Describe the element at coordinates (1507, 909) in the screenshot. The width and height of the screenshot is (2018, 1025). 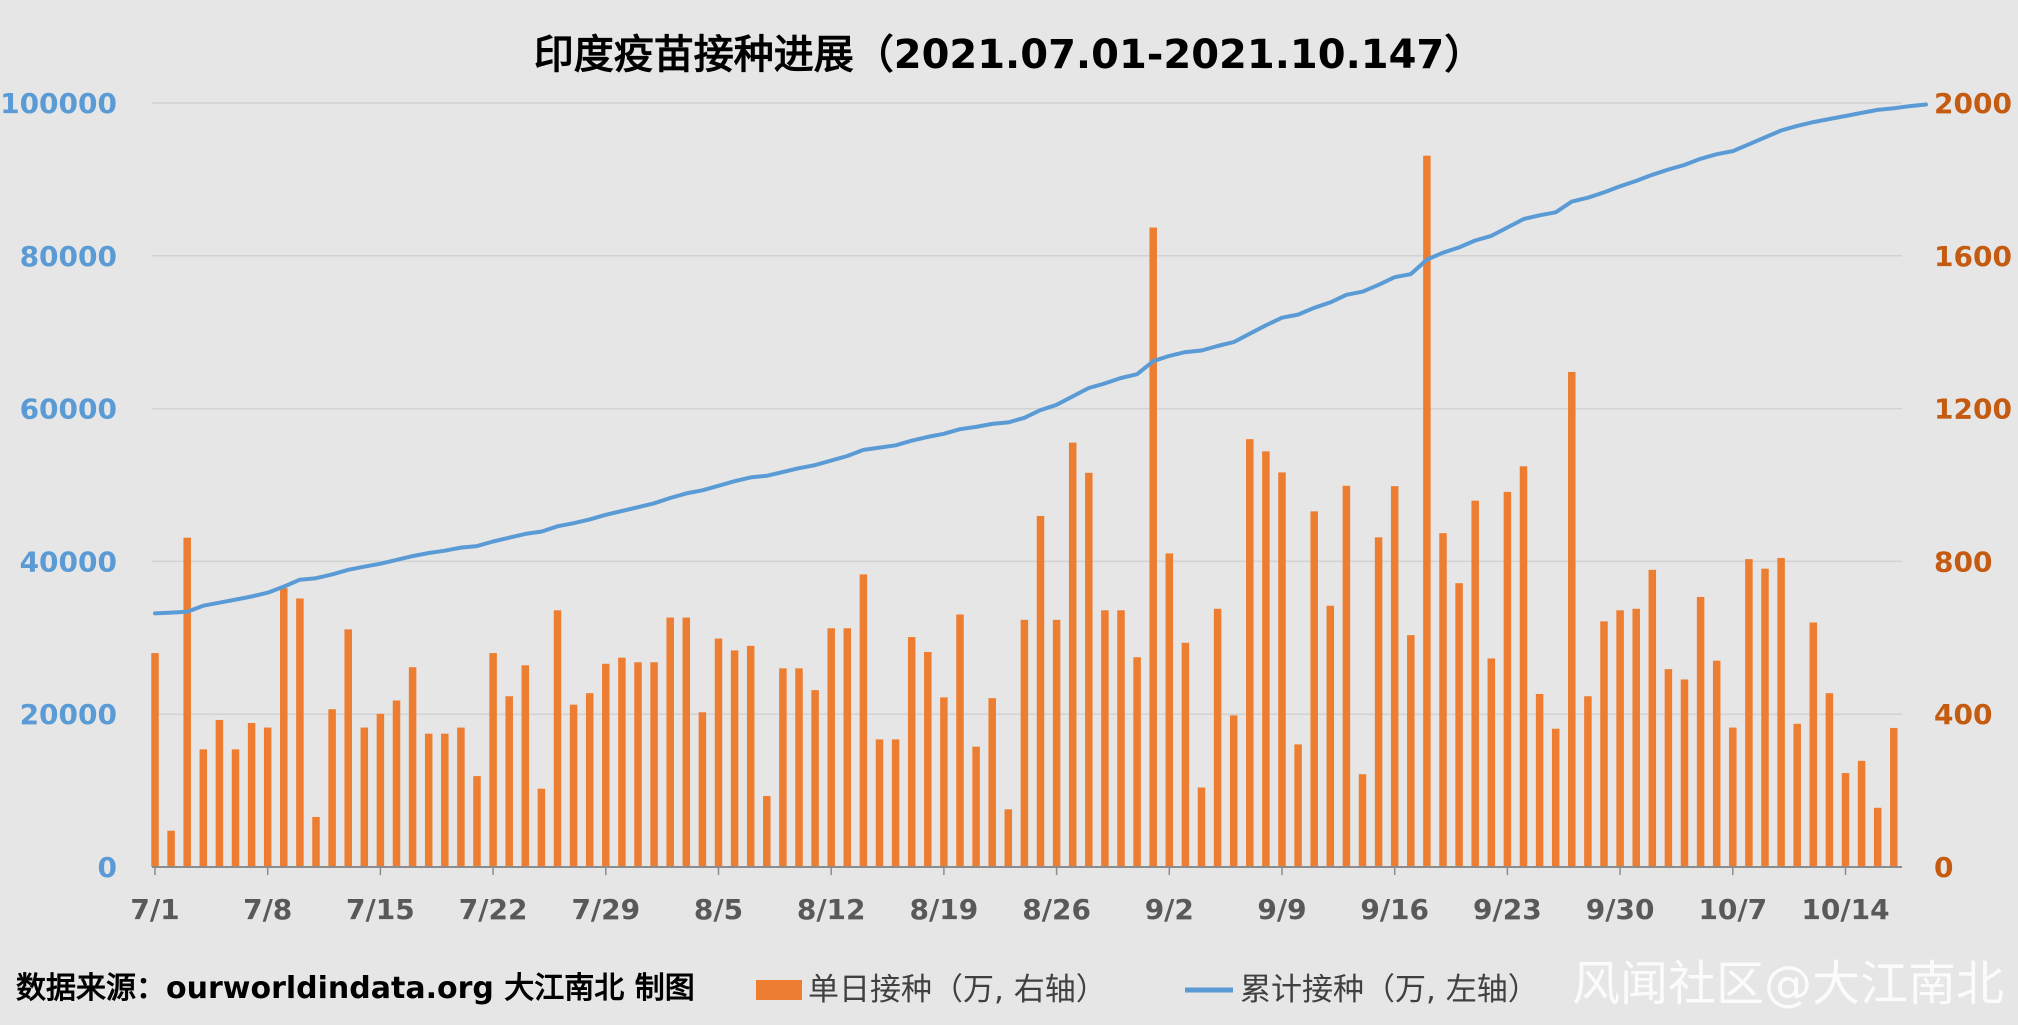
I see `x-tick-label: 9/23` at that location.